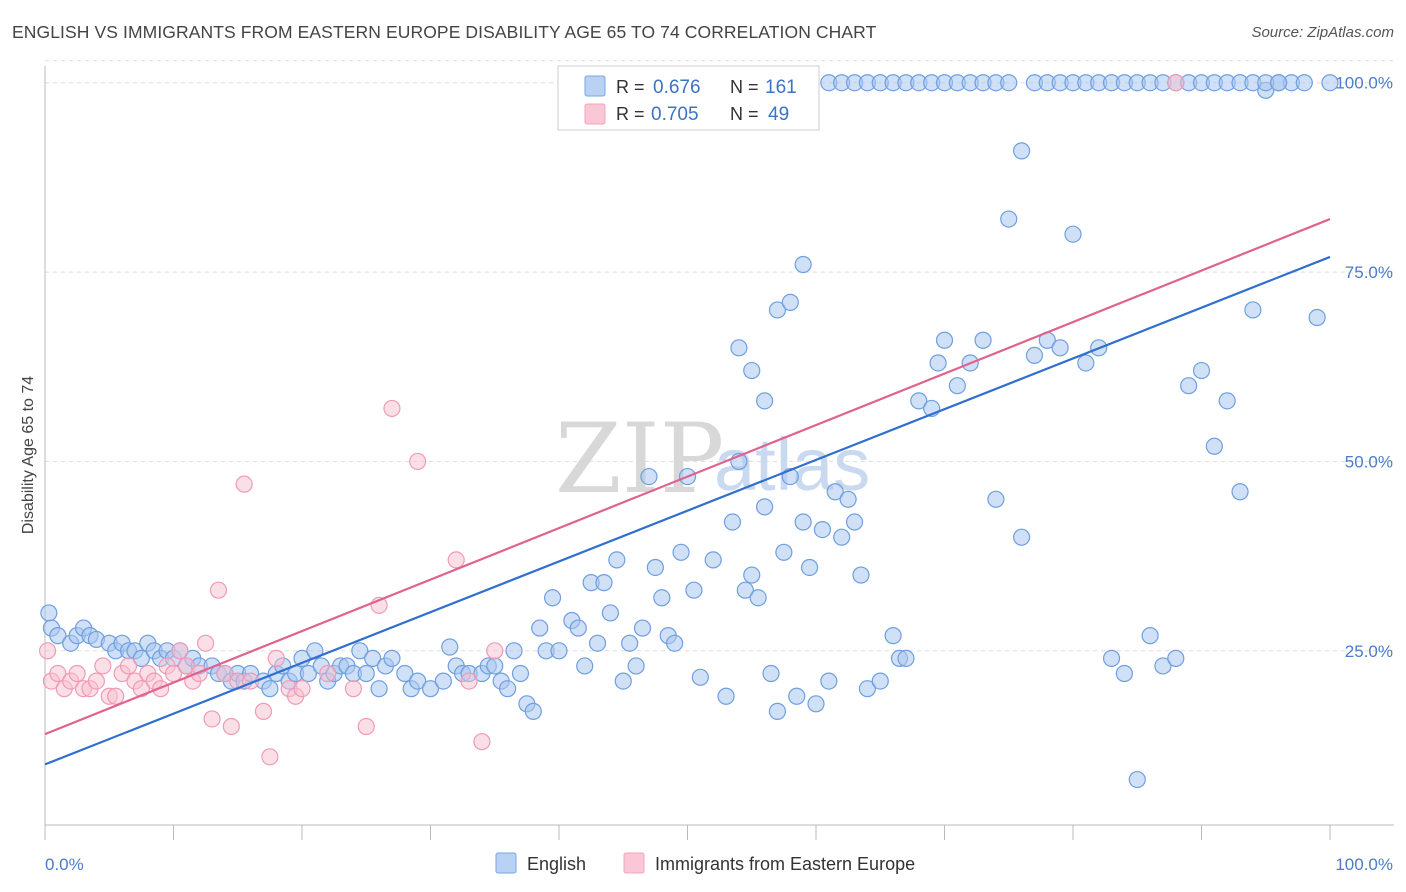  I want to click on legend-swatch-immigrants, so click(595, 114).